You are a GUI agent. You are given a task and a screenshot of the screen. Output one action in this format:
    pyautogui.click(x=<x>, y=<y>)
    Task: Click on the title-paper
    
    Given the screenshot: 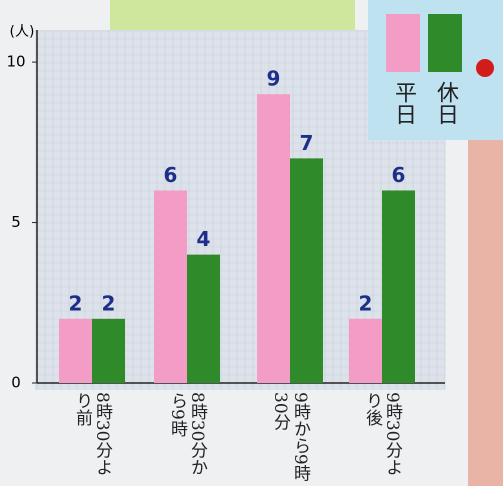 What is the action you would take?
    pyautogui.click(x=232, y=15)
    